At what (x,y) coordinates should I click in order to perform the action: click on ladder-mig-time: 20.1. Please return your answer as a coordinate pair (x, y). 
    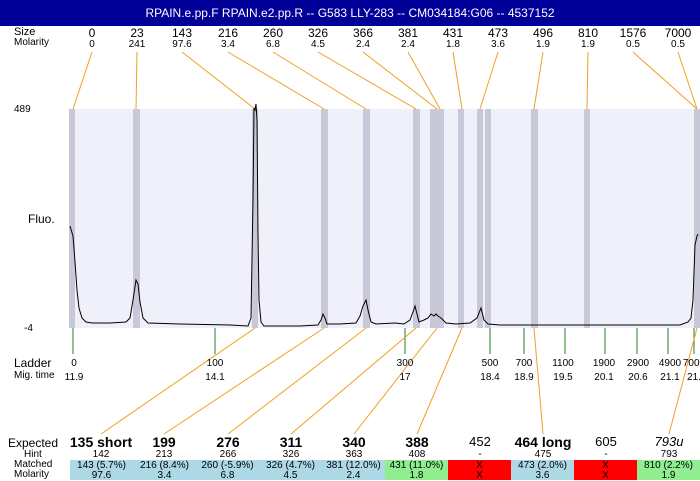
    Looking at the image, I should click on (604, 377).